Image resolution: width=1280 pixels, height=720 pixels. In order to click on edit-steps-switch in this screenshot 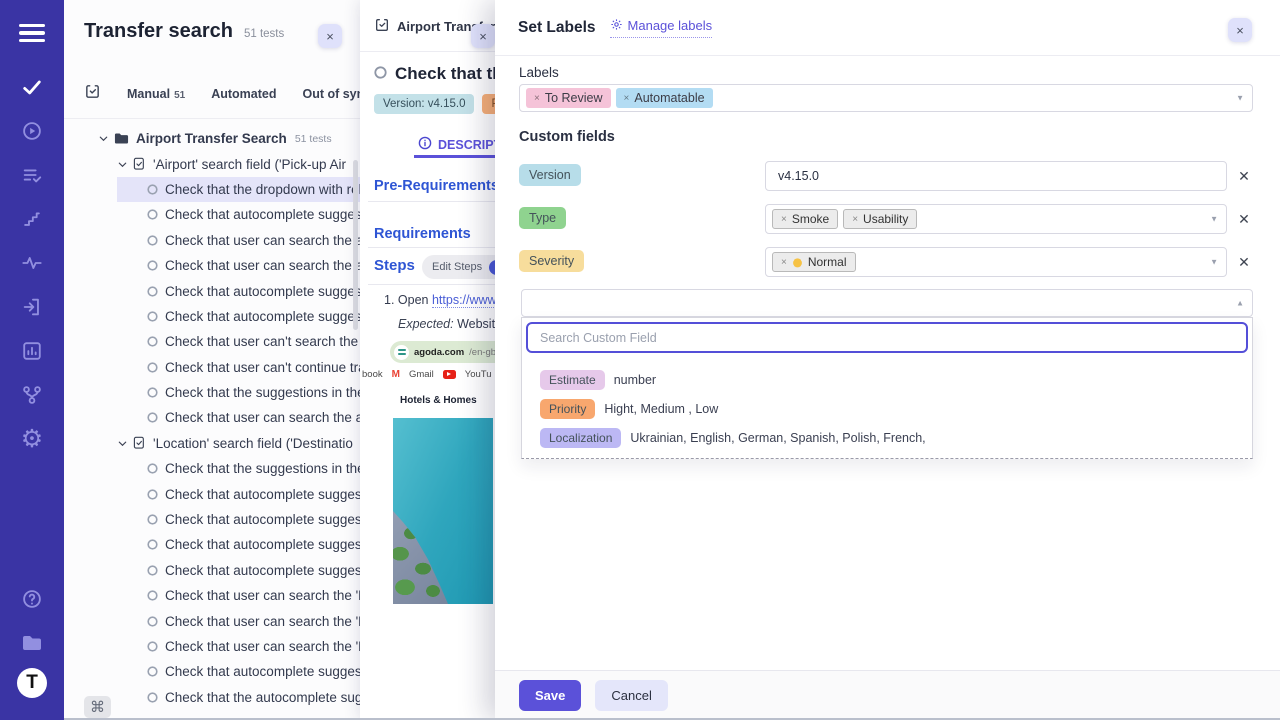, I will do `click(492, 267)`.